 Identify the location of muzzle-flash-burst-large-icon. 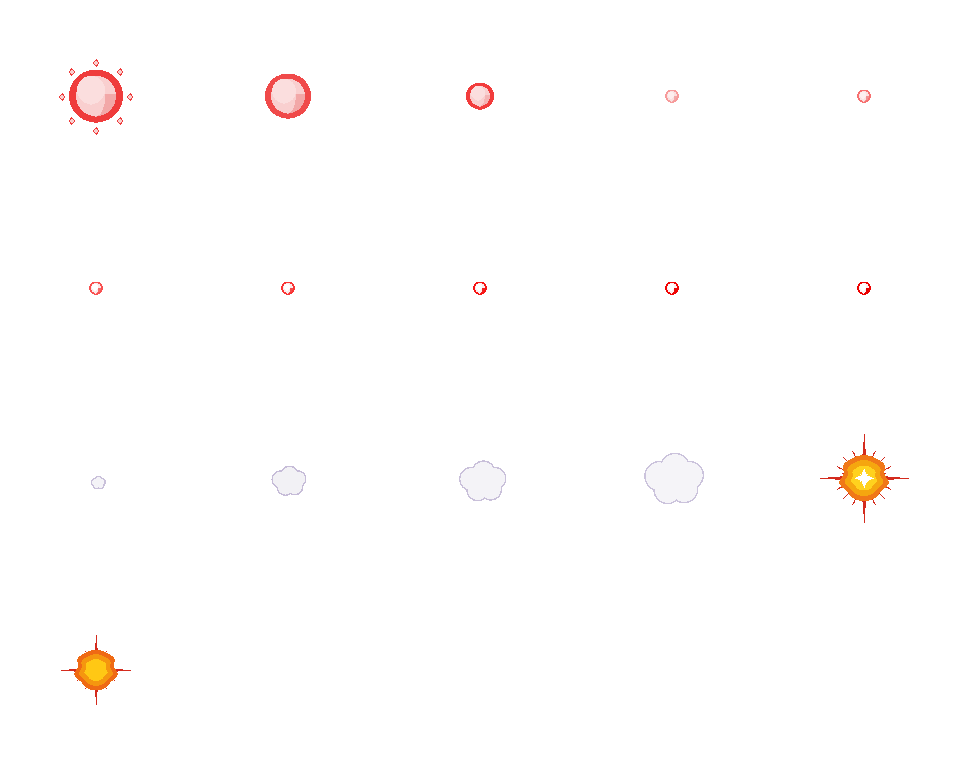
(96, 97).